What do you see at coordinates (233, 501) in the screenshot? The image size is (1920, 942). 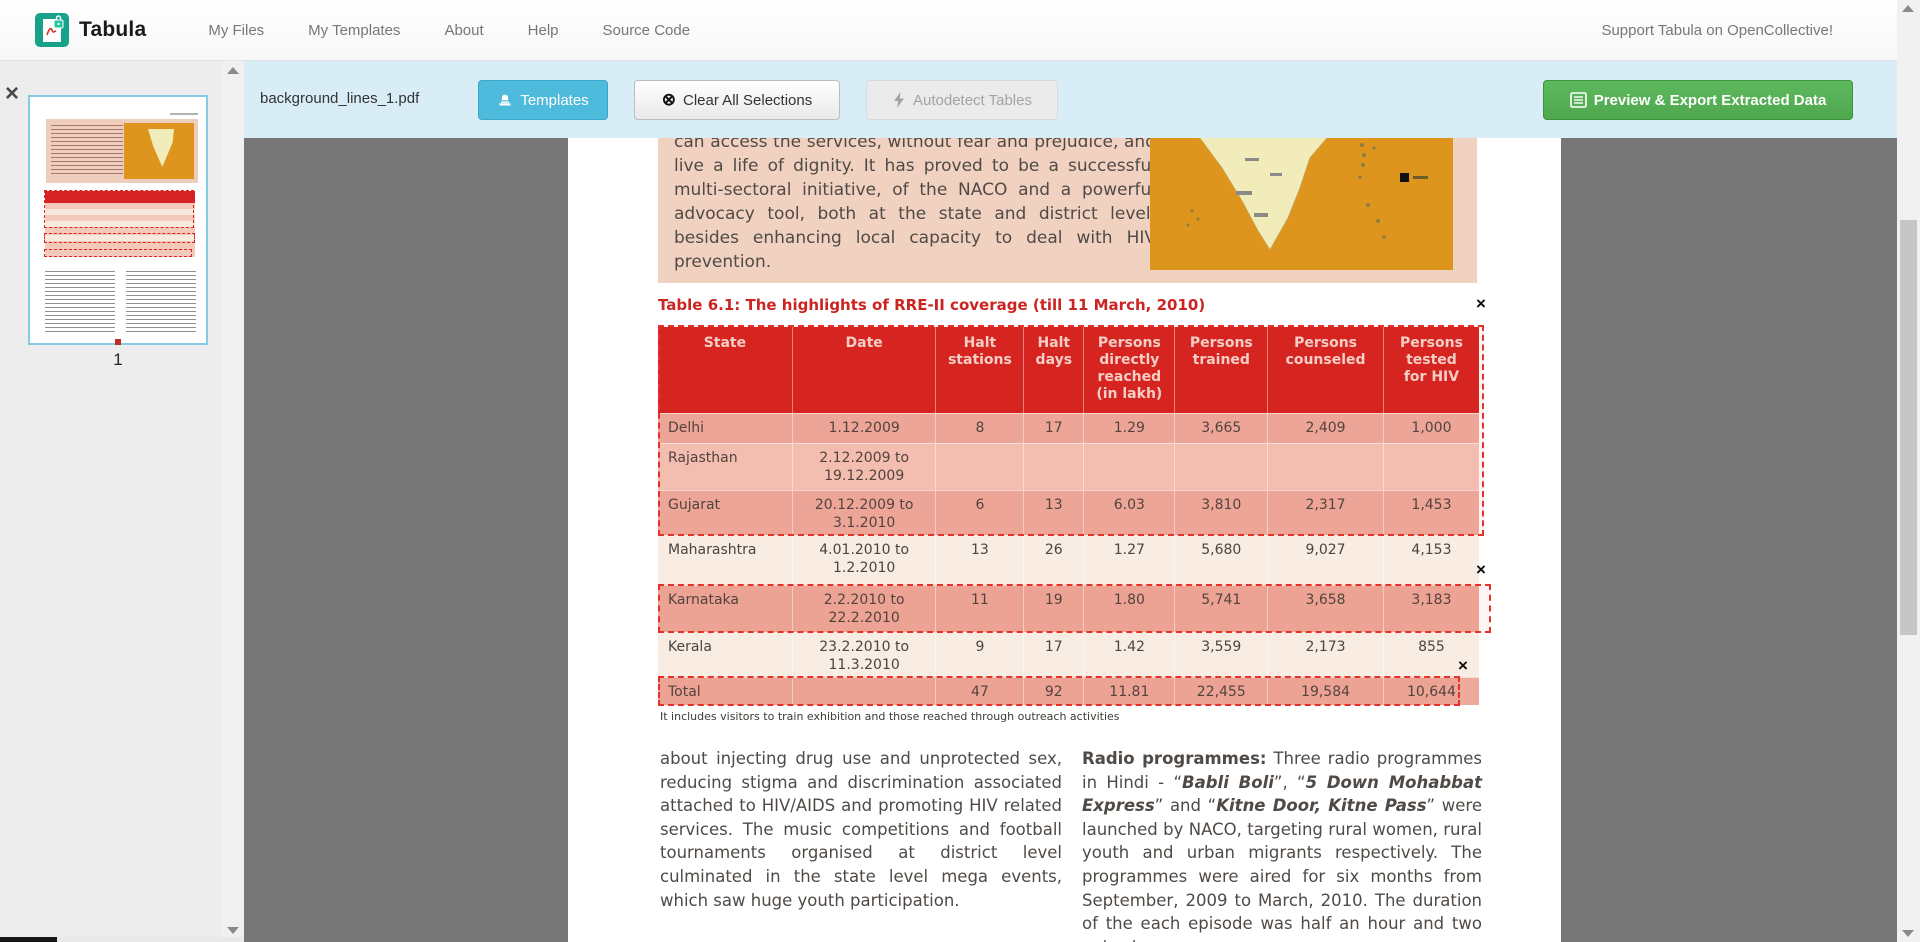 I see `sidebar-scrollbar` at bounding box center [233, 501].